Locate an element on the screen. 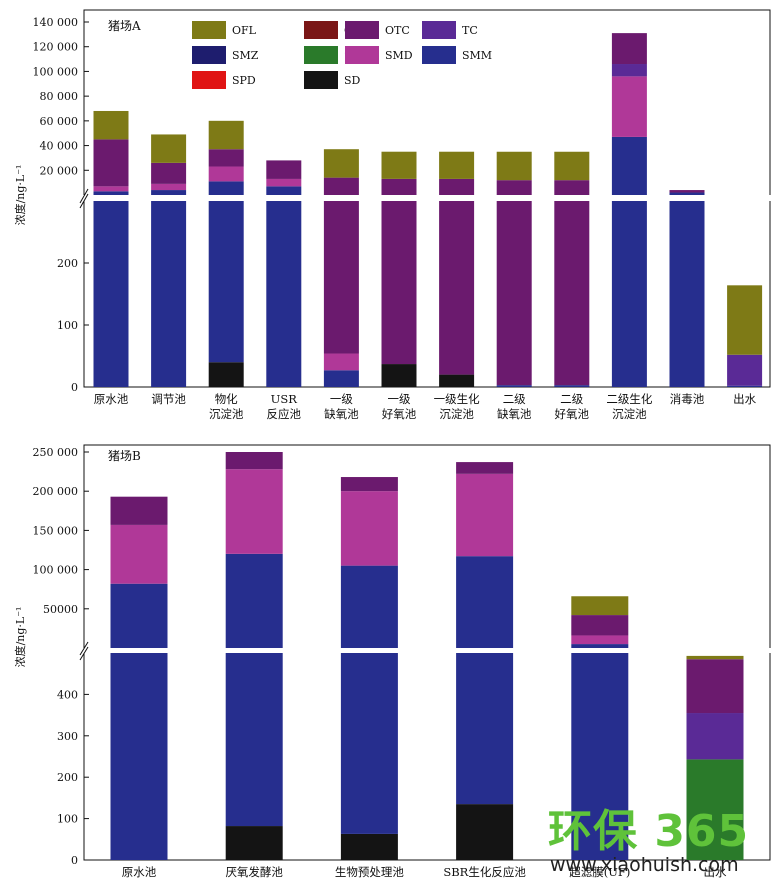 Image resolution: width=781 pixels, height=891 pixels. legend-item-ofl: OFL is located at coordinates (224, 30).